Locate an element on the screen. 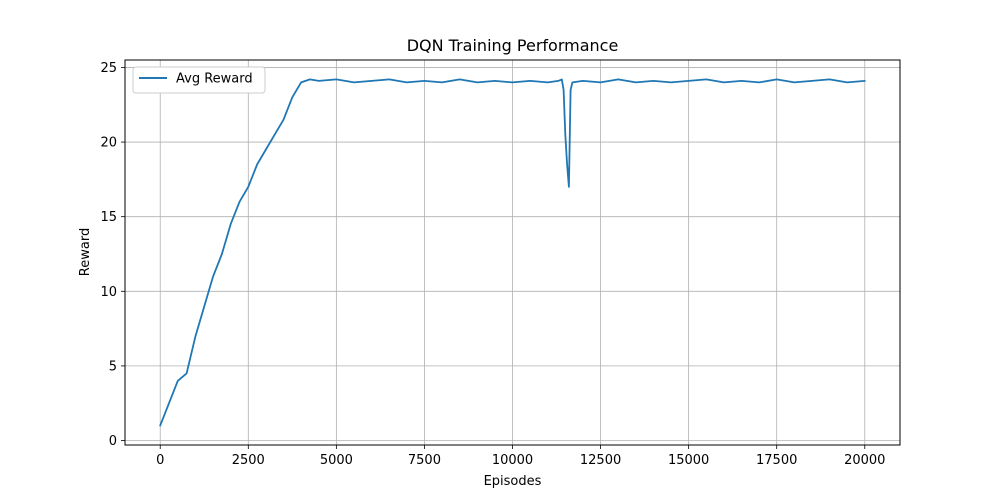  y-tick-label-5: 25 is located at coordinates (108, 68).